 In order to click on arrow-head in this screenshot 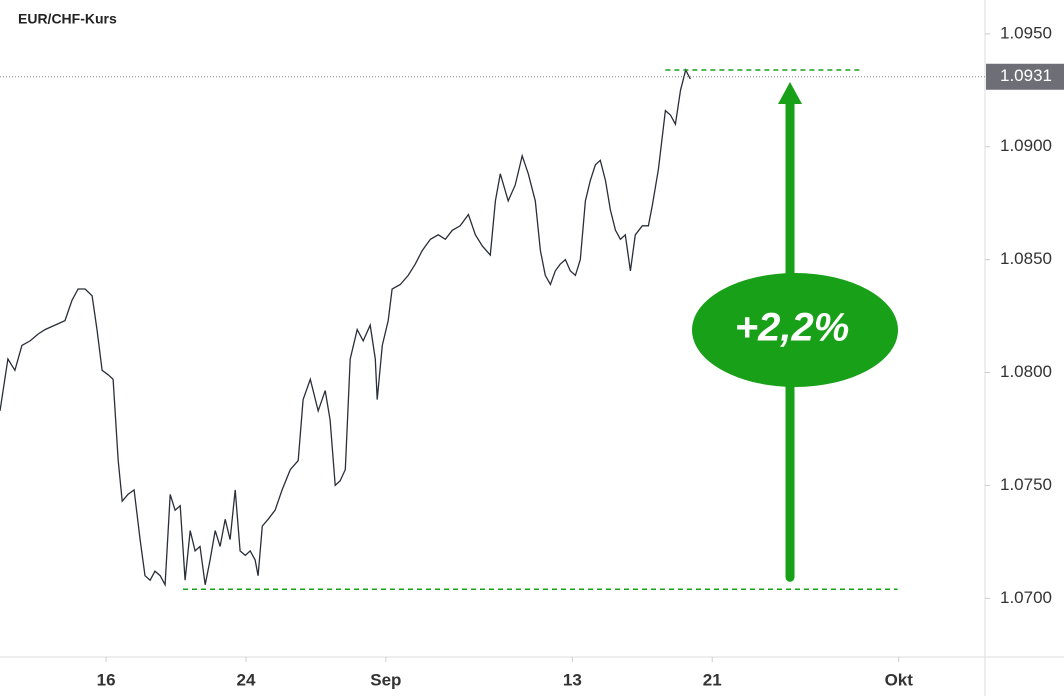, I will do `click(790, 92)`.